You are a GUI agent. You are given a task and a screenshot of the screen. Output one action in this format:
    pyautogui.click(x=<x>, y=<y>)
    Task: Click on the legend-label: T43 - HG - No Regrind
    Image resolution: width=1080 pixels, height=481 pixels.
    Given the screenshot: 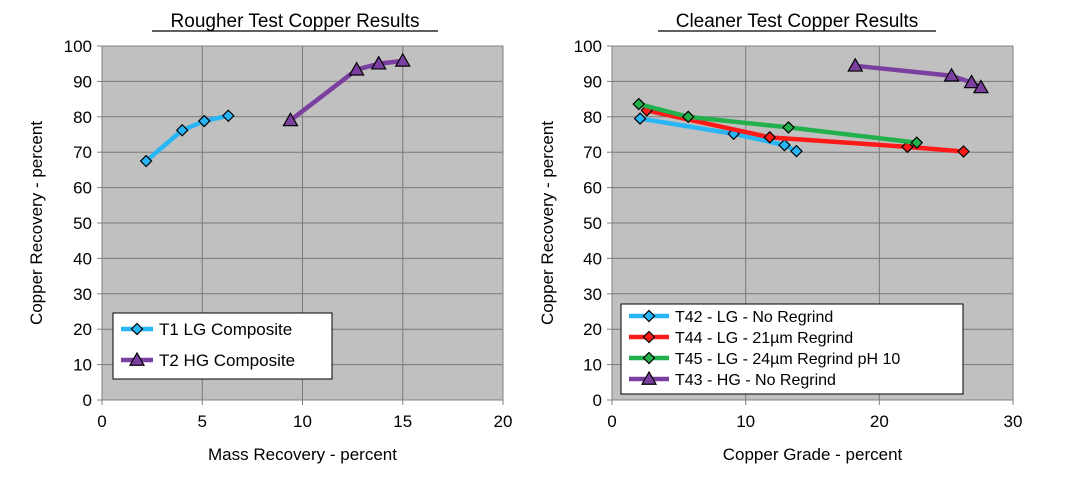 What is the action you would take?
    pyautogui.click(x=755, y=380)
    